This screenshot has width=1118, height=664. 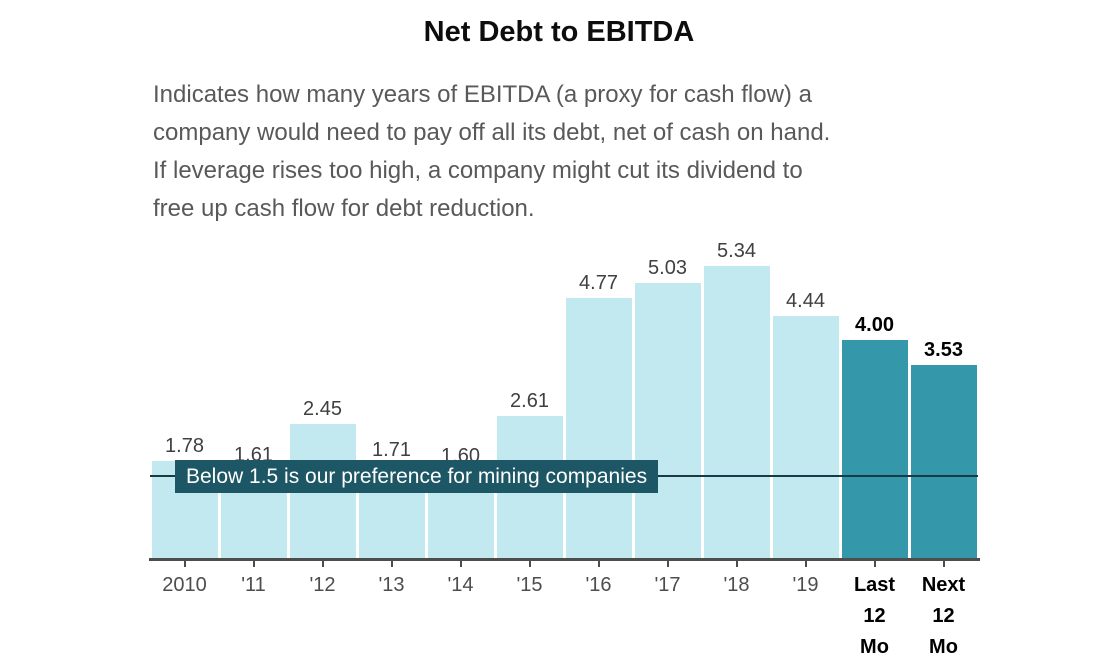 I want to click on x-axis-line, so click(x=564, y=559).